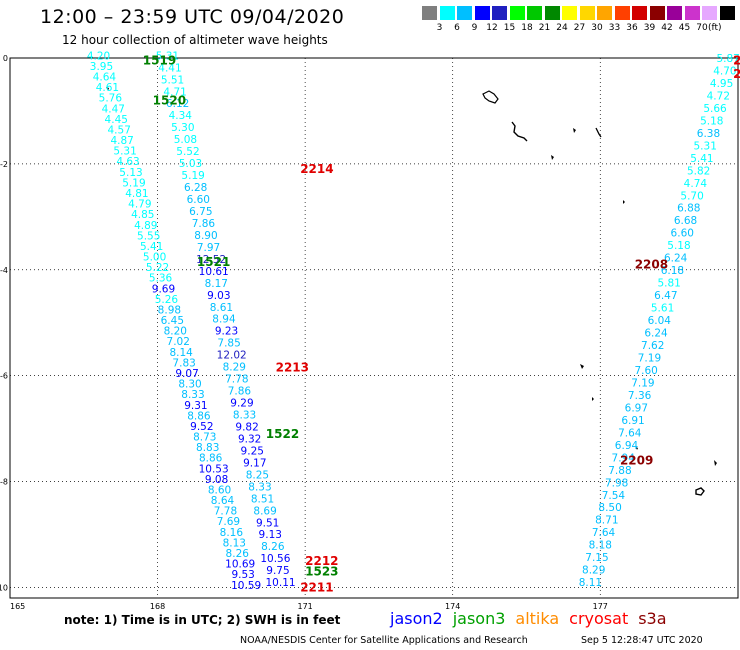  Describe the element at coordinates (662, 309) in the screenshot. I see `wave-height-value: 5.61` at that location.